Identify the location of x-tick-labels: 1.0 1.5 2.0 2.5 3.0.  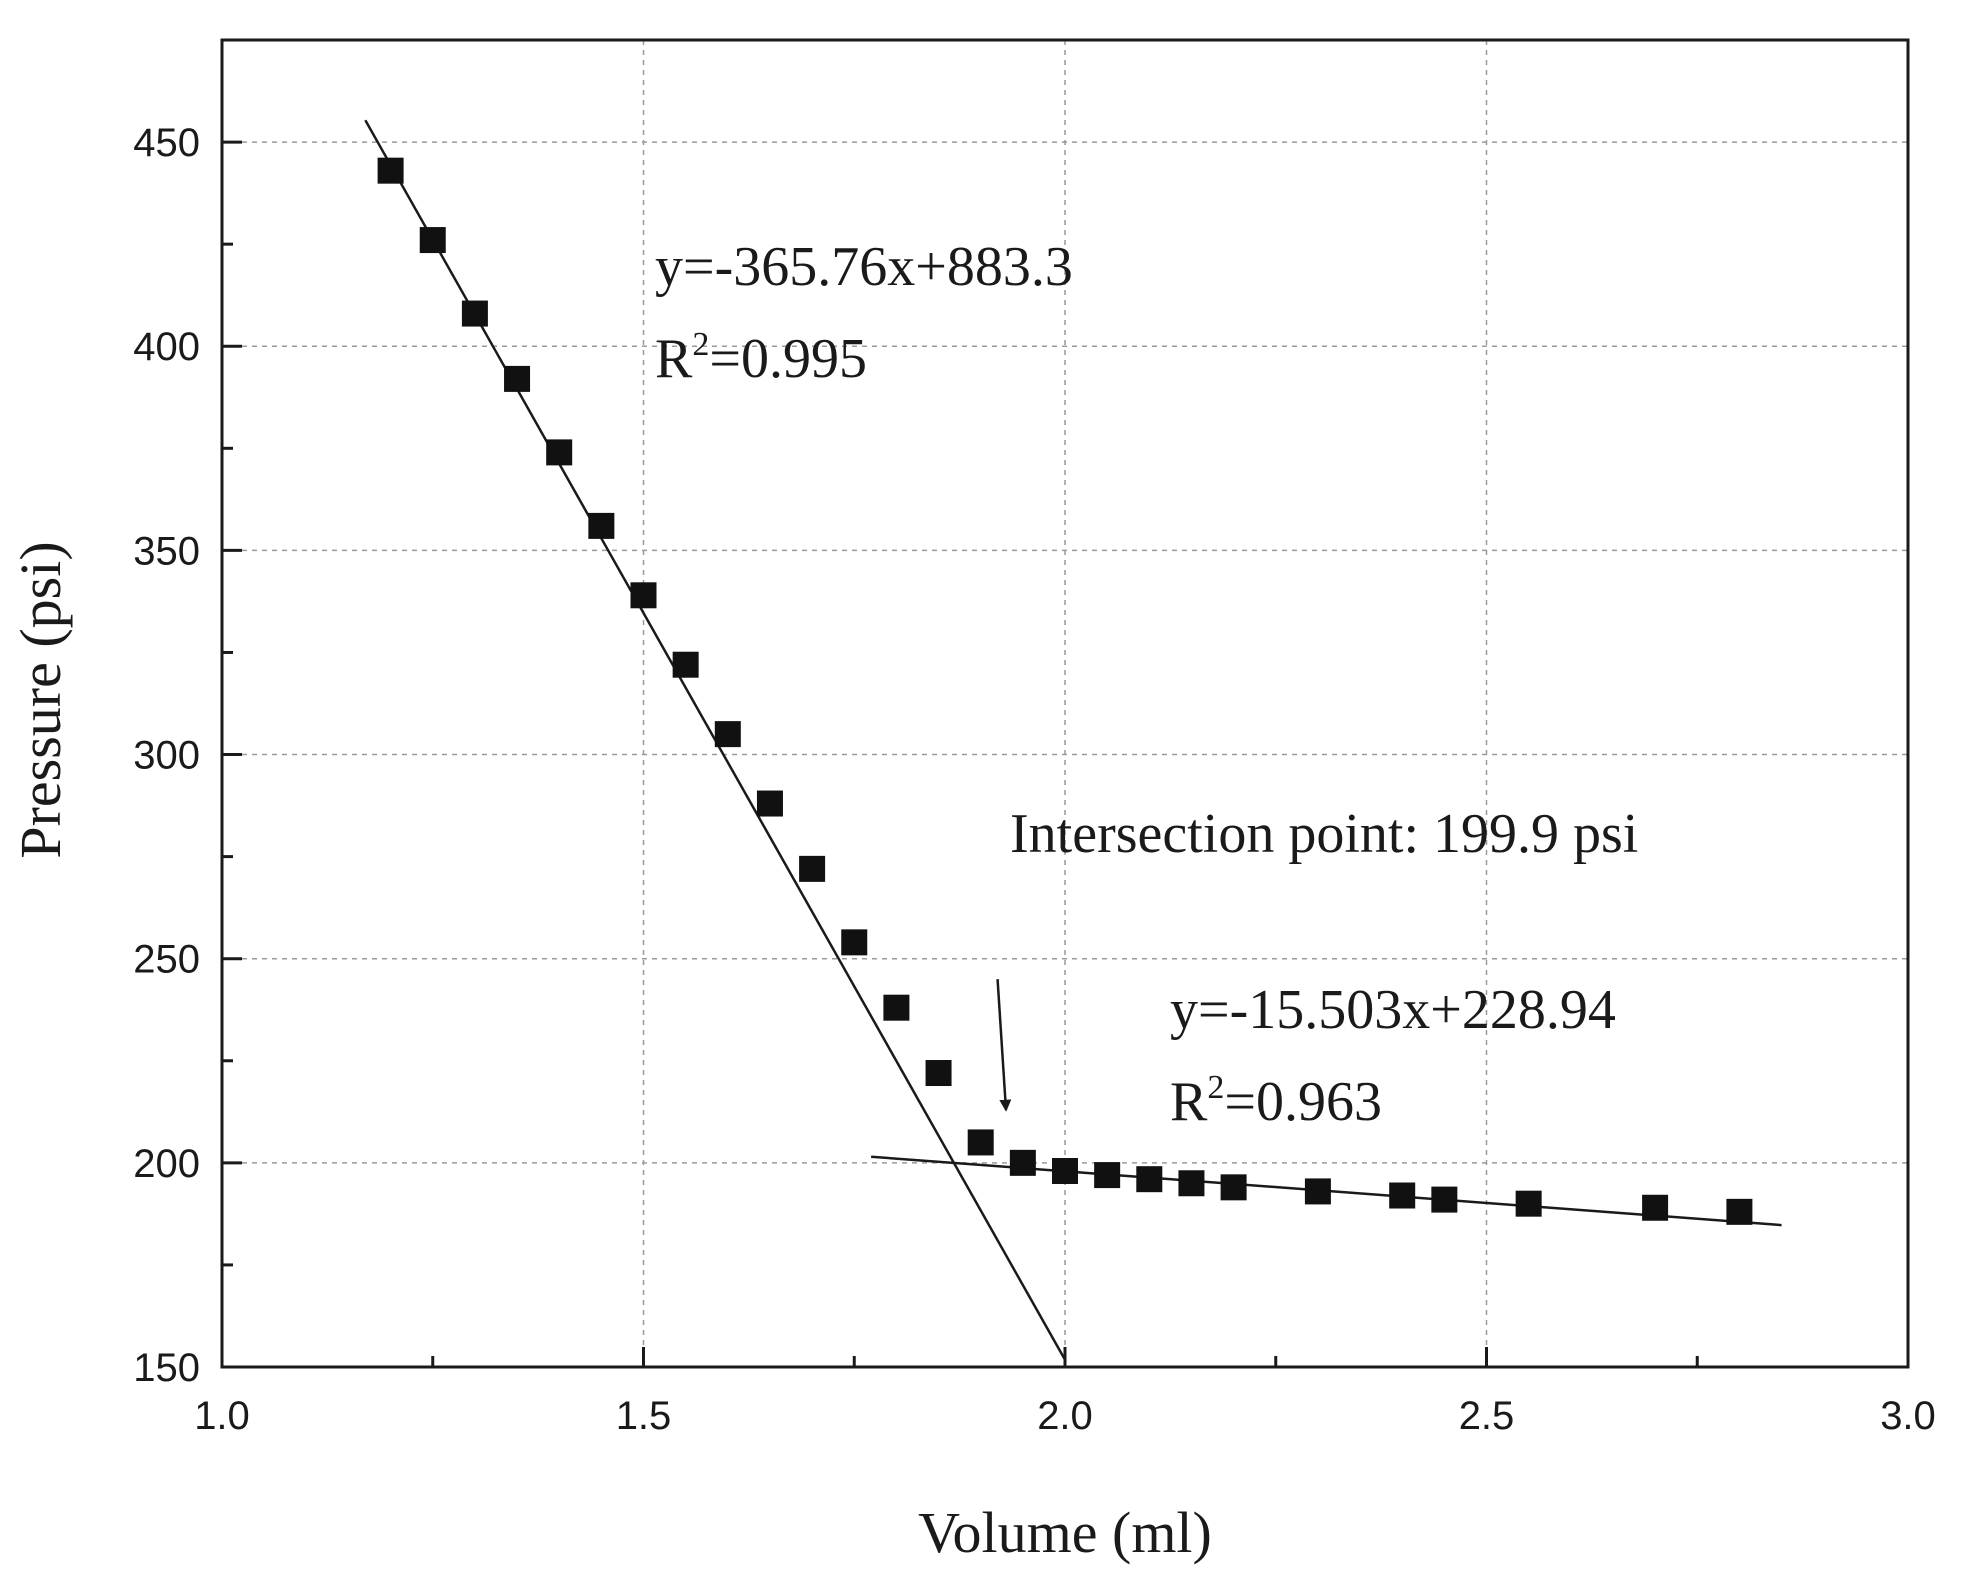
(1065, 1416).